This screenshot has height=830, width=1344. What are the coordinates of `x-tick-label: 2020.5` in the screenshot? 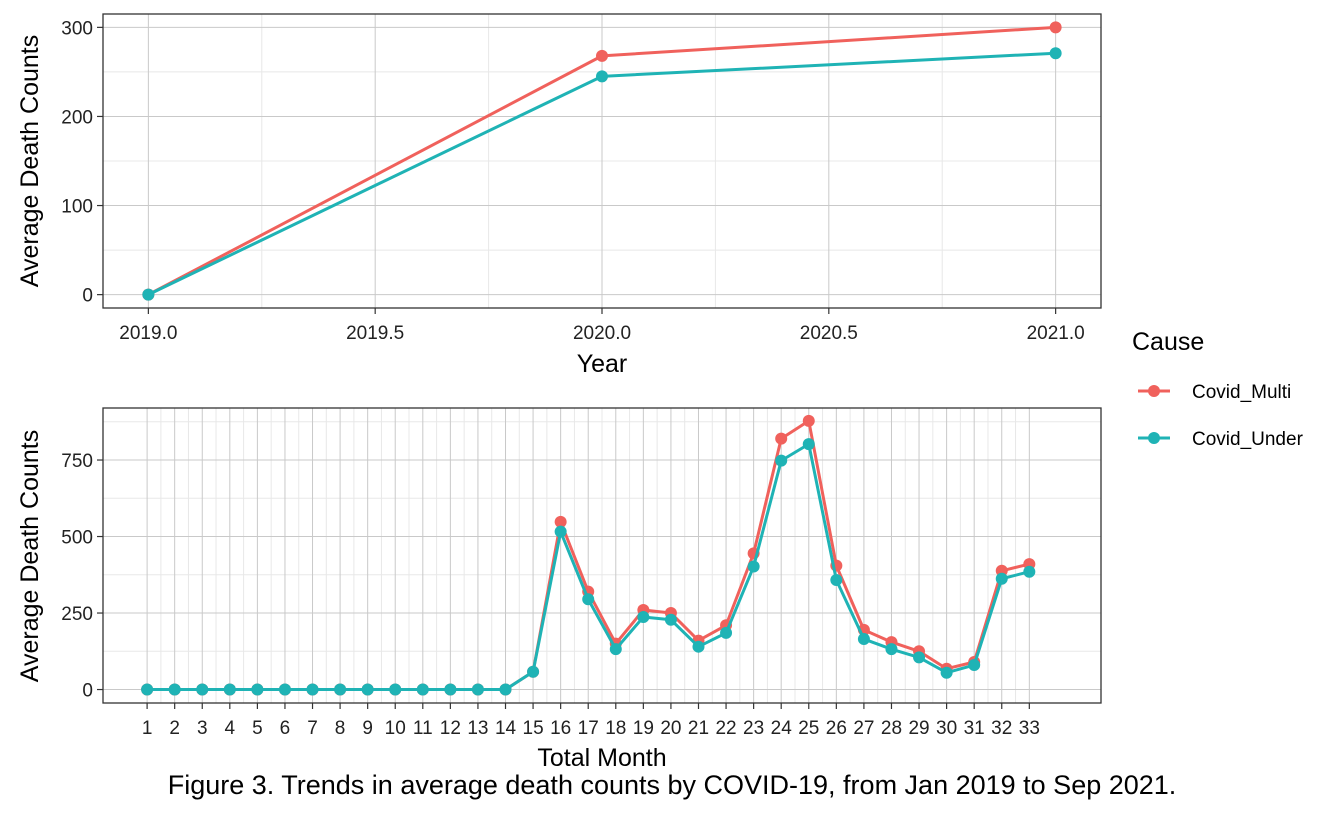 It's located at (829, 333).